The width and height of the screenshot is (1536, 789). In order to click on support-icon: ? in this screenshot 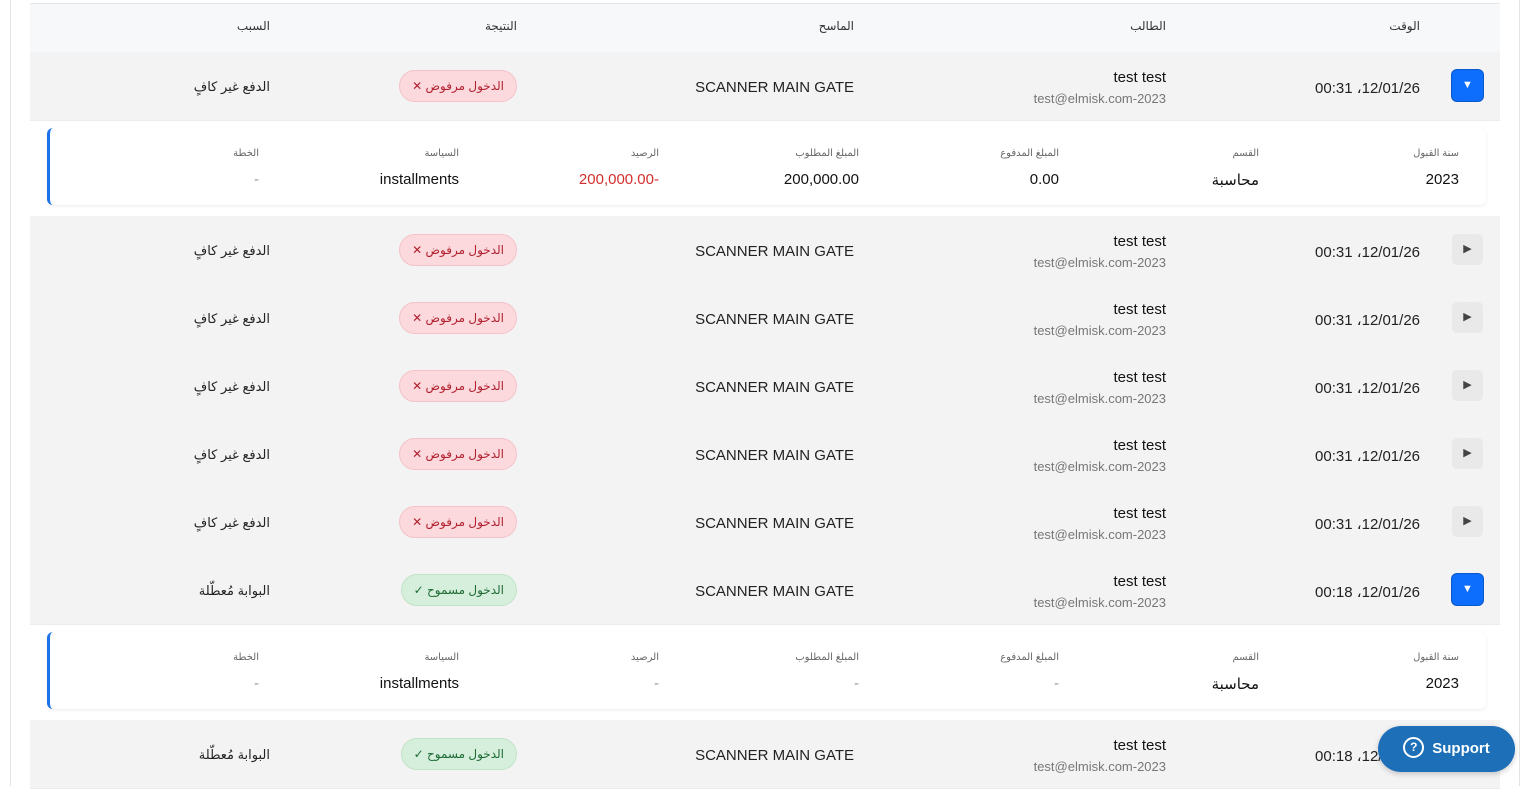, I will do `click(1414, 747)`.